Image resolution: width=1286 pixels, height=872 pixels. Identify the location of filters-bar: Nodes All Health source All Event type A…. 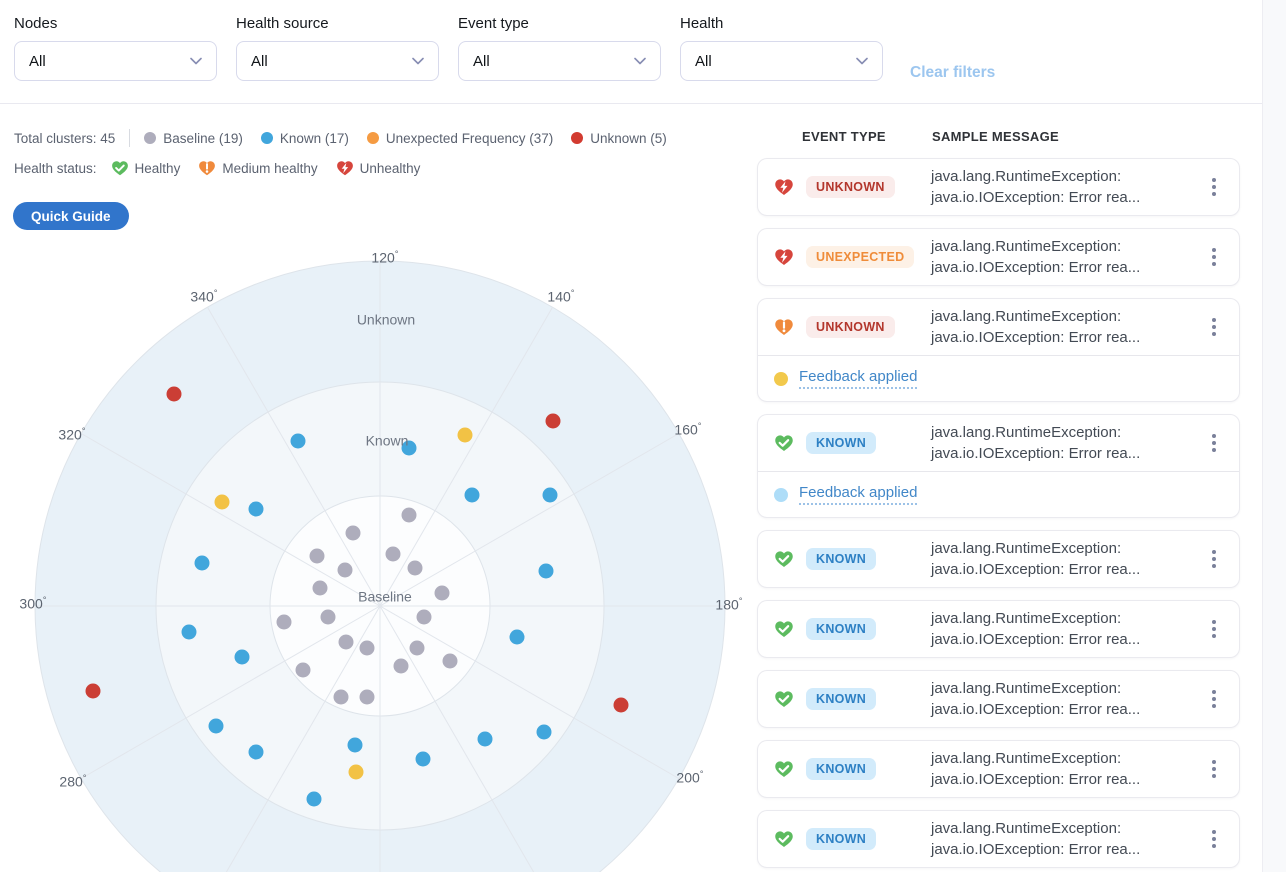
(448, 48).